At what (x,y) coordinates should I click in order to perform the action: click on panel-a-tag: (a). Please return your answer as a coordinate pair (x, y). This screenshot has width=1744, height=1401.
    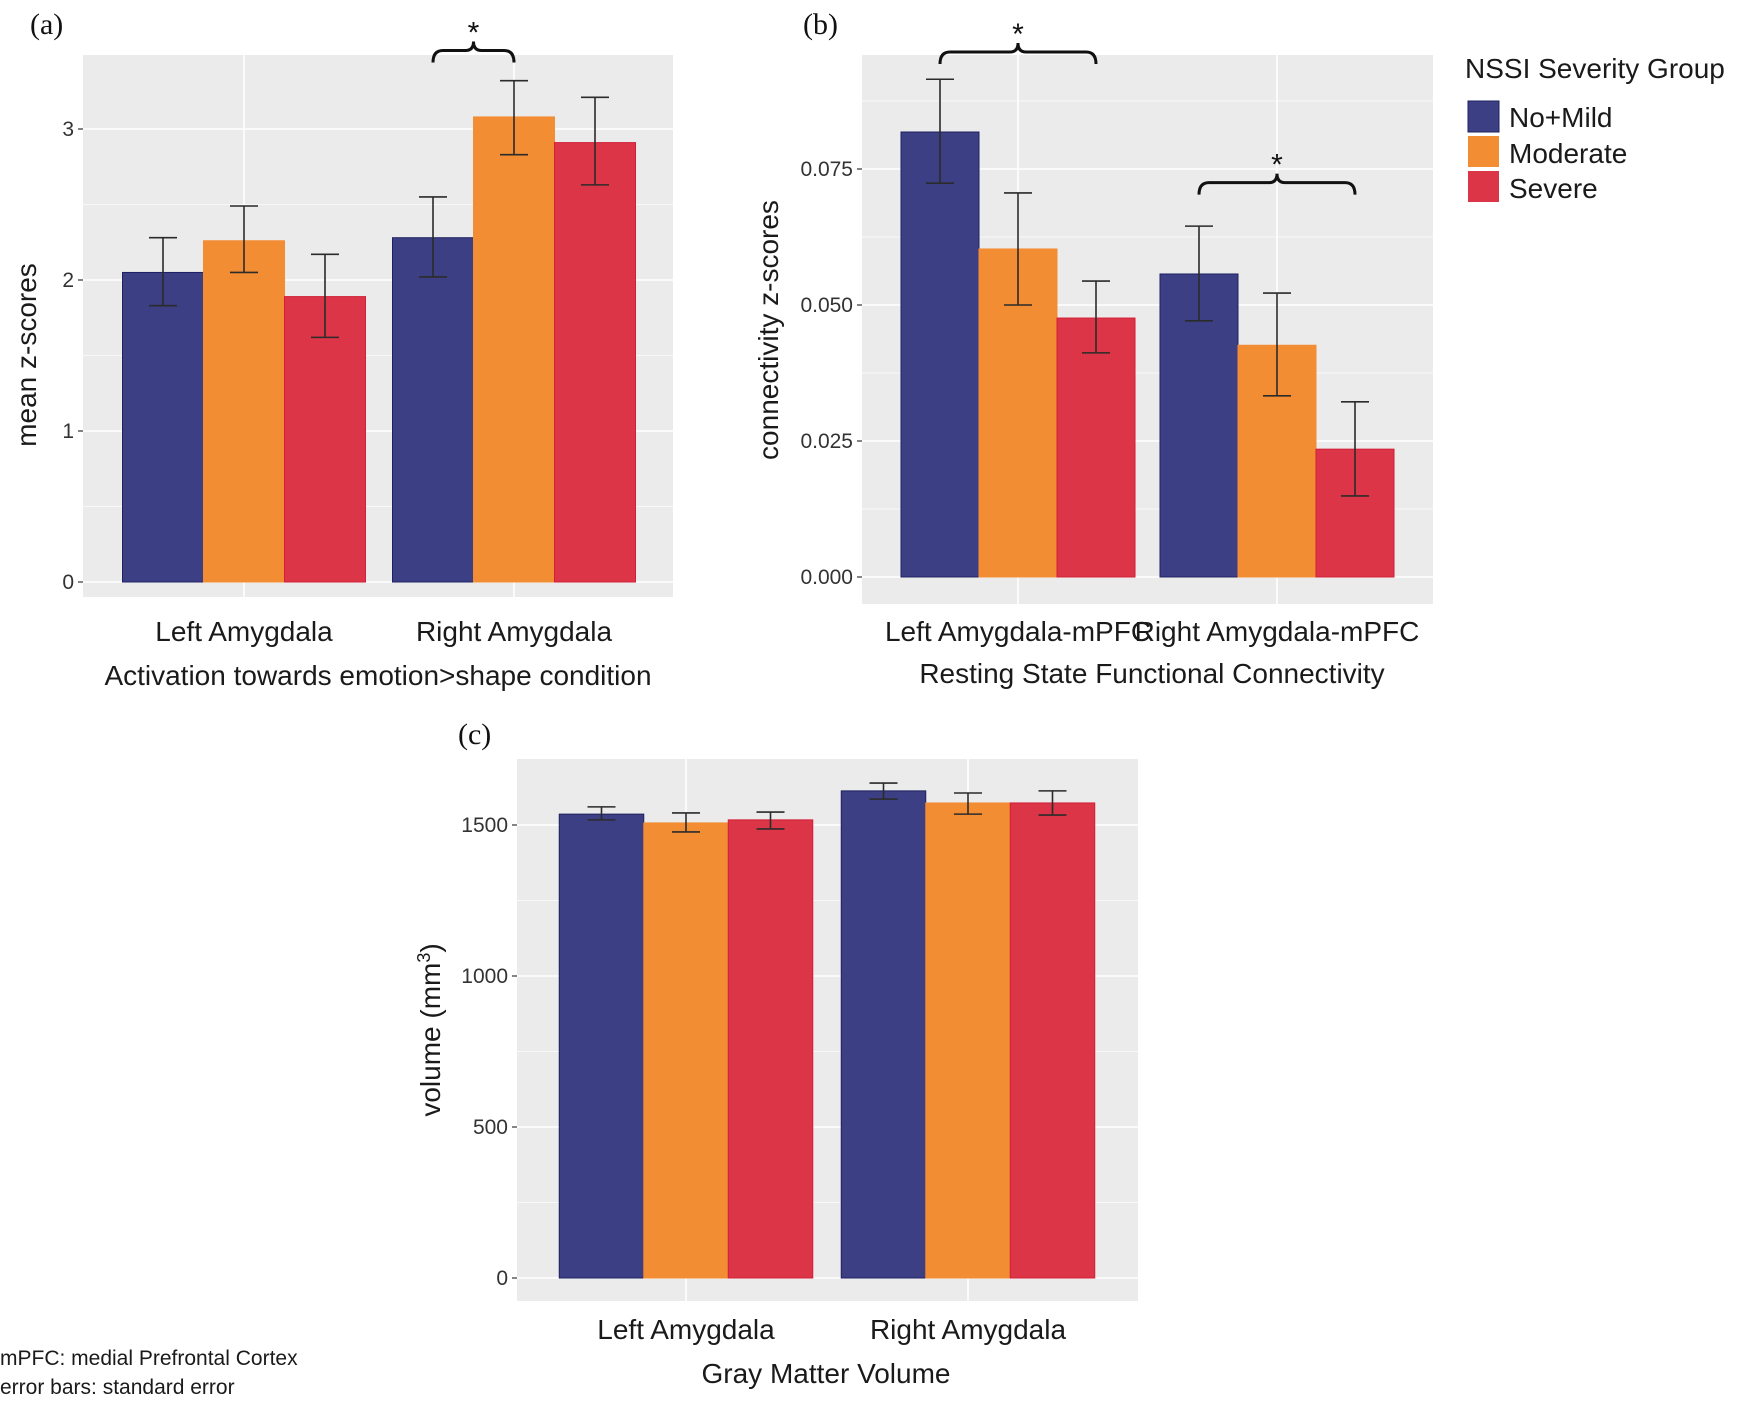
    Looking at the image, I should click on (46, 24).